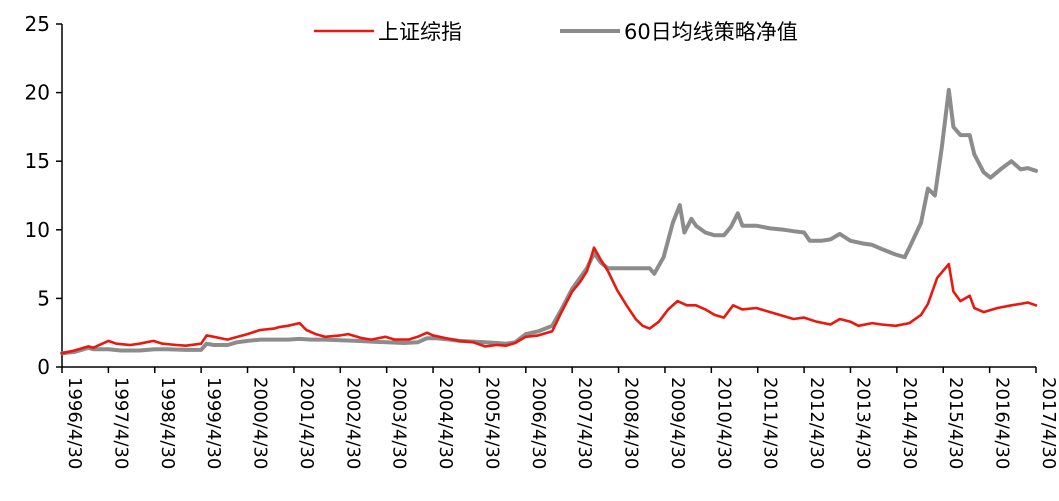  What do you see at coordinates (260, 423) in the screenshot?
I see `x-tick-label: 2000/4/30` at bounding box center [260, 423].